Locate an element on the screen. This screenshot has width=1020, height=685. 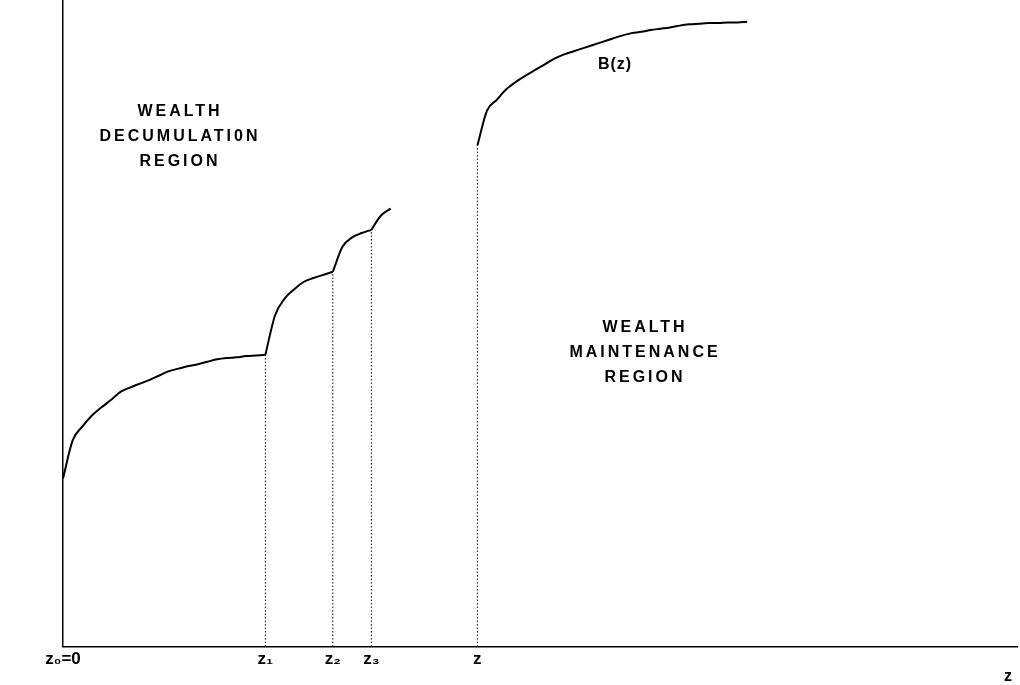
annotation: B(z) is located at coordinates (615, 64).